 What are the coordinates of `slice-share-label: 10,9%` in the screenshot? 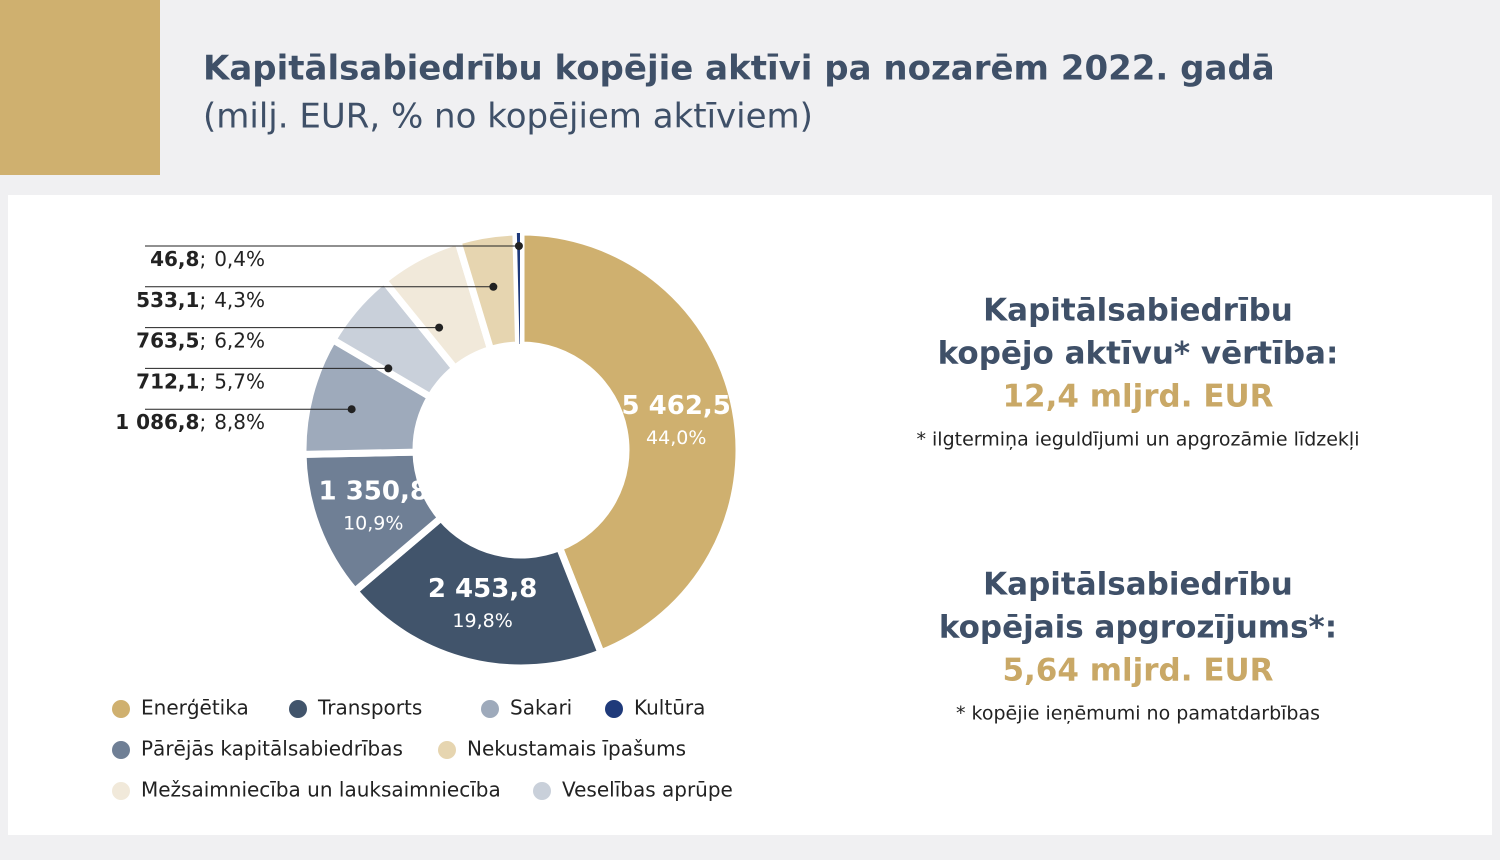 It's located at (373, 523).